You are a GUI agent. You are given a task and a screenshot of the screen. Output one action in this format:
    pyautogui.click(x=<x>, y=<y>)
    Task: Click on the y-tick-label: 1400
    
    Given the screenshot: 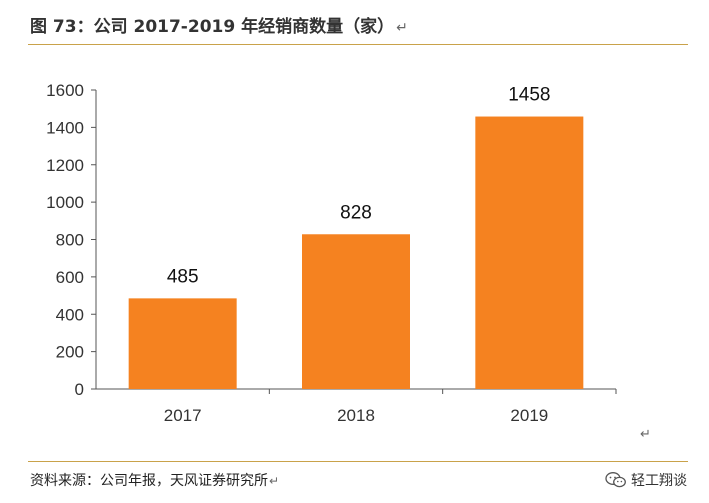 What is the action you would take?
    pyautogui.click(x=65, y=127)
    